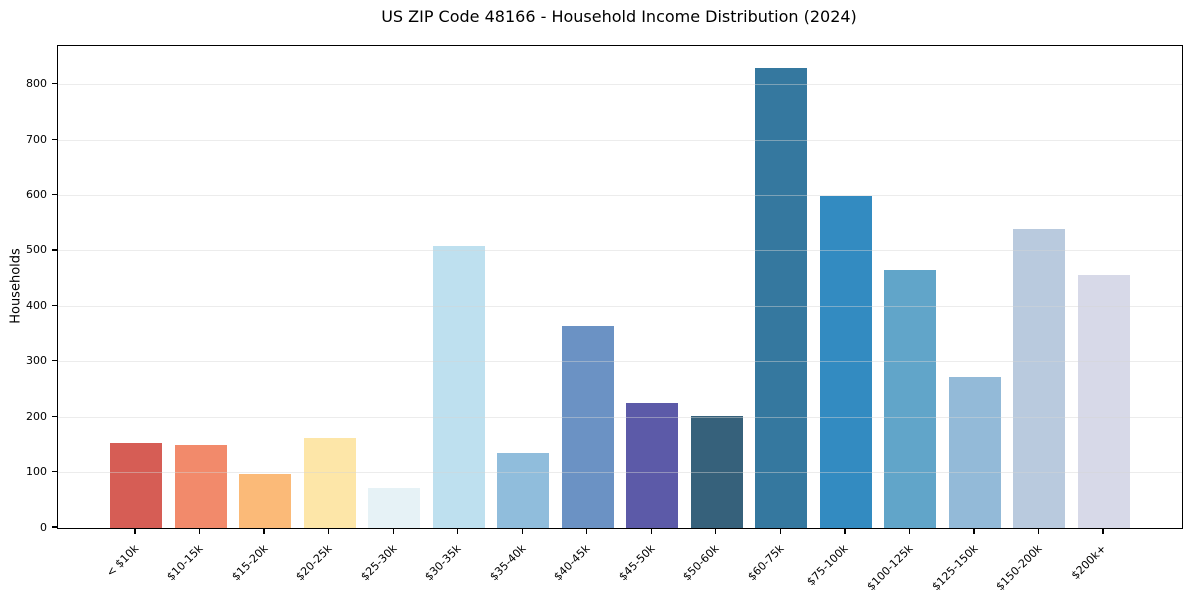 The width and height of the screenshot is (1189, 590). What do you see at coordinates (16, 286) in the screenshot?
I see `y-axis-label: Households` at bounding box center [16, 286].